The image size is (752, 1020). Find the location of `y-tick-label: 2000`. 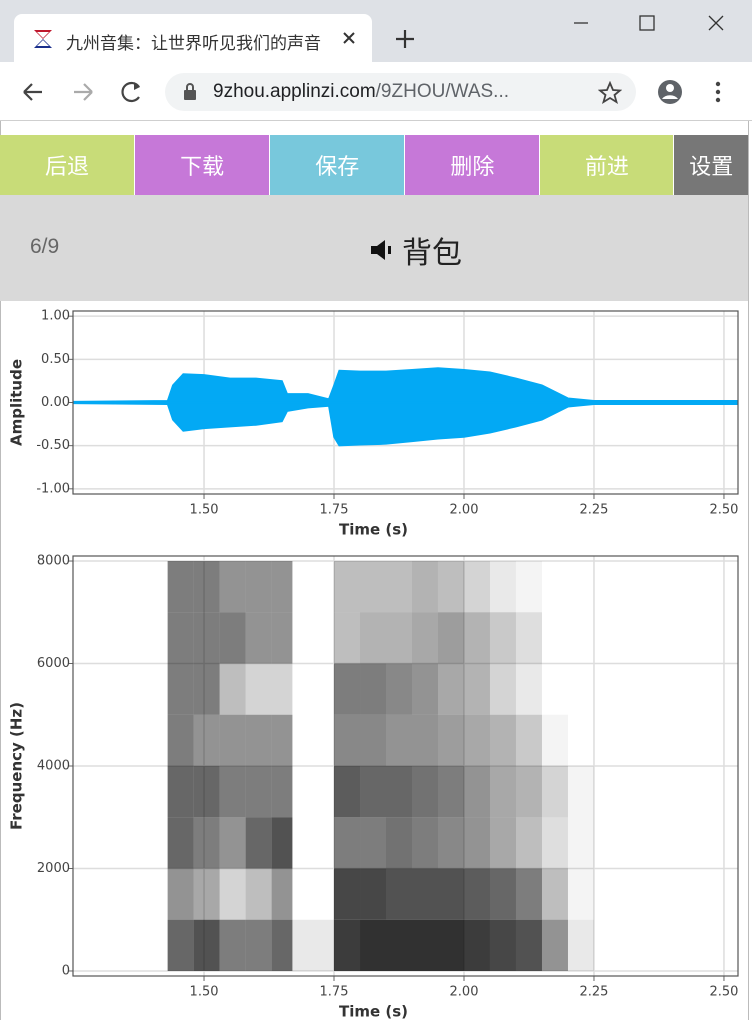

y-tick-label: 2000 is located at coordinates (53, 868).